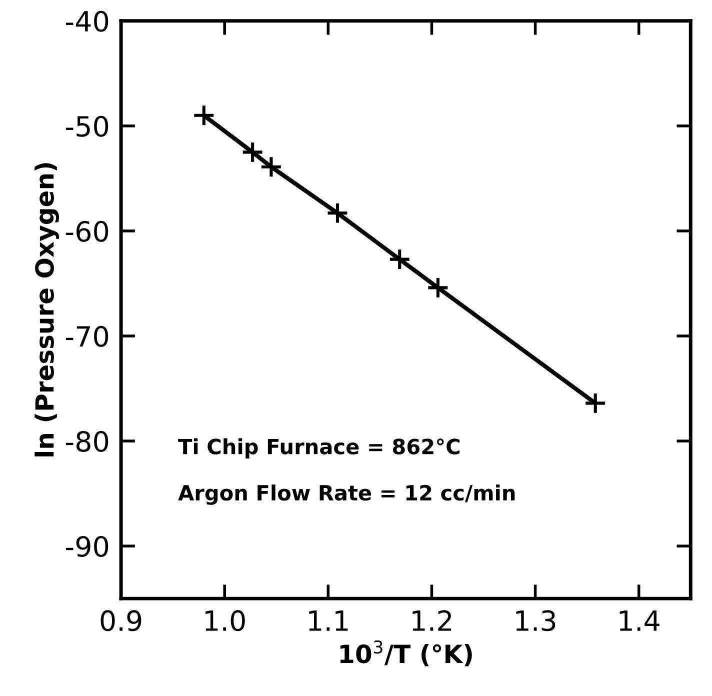  Describe the element at coordinates (432, 620) in the screenshot. I see `x-tick-label: 1.2` at that location.